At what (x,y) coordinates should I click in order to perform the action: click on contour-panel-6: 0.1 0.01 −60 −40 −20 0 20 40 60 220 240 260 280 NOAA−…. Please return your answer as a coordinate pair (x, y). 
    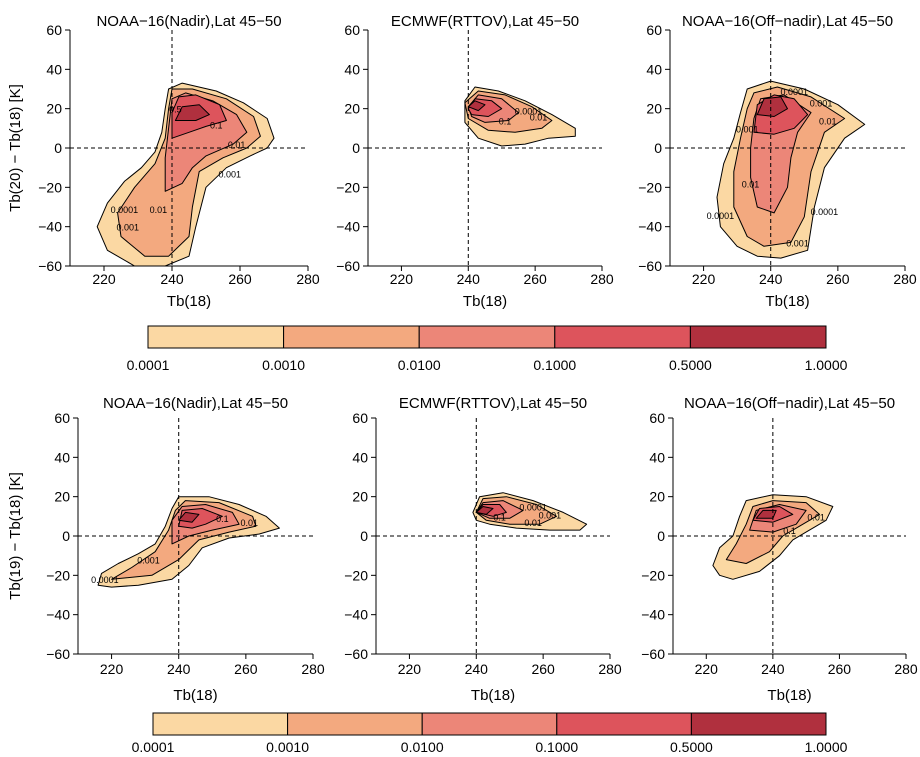
    Looking at the image, I should click on (779, 549).